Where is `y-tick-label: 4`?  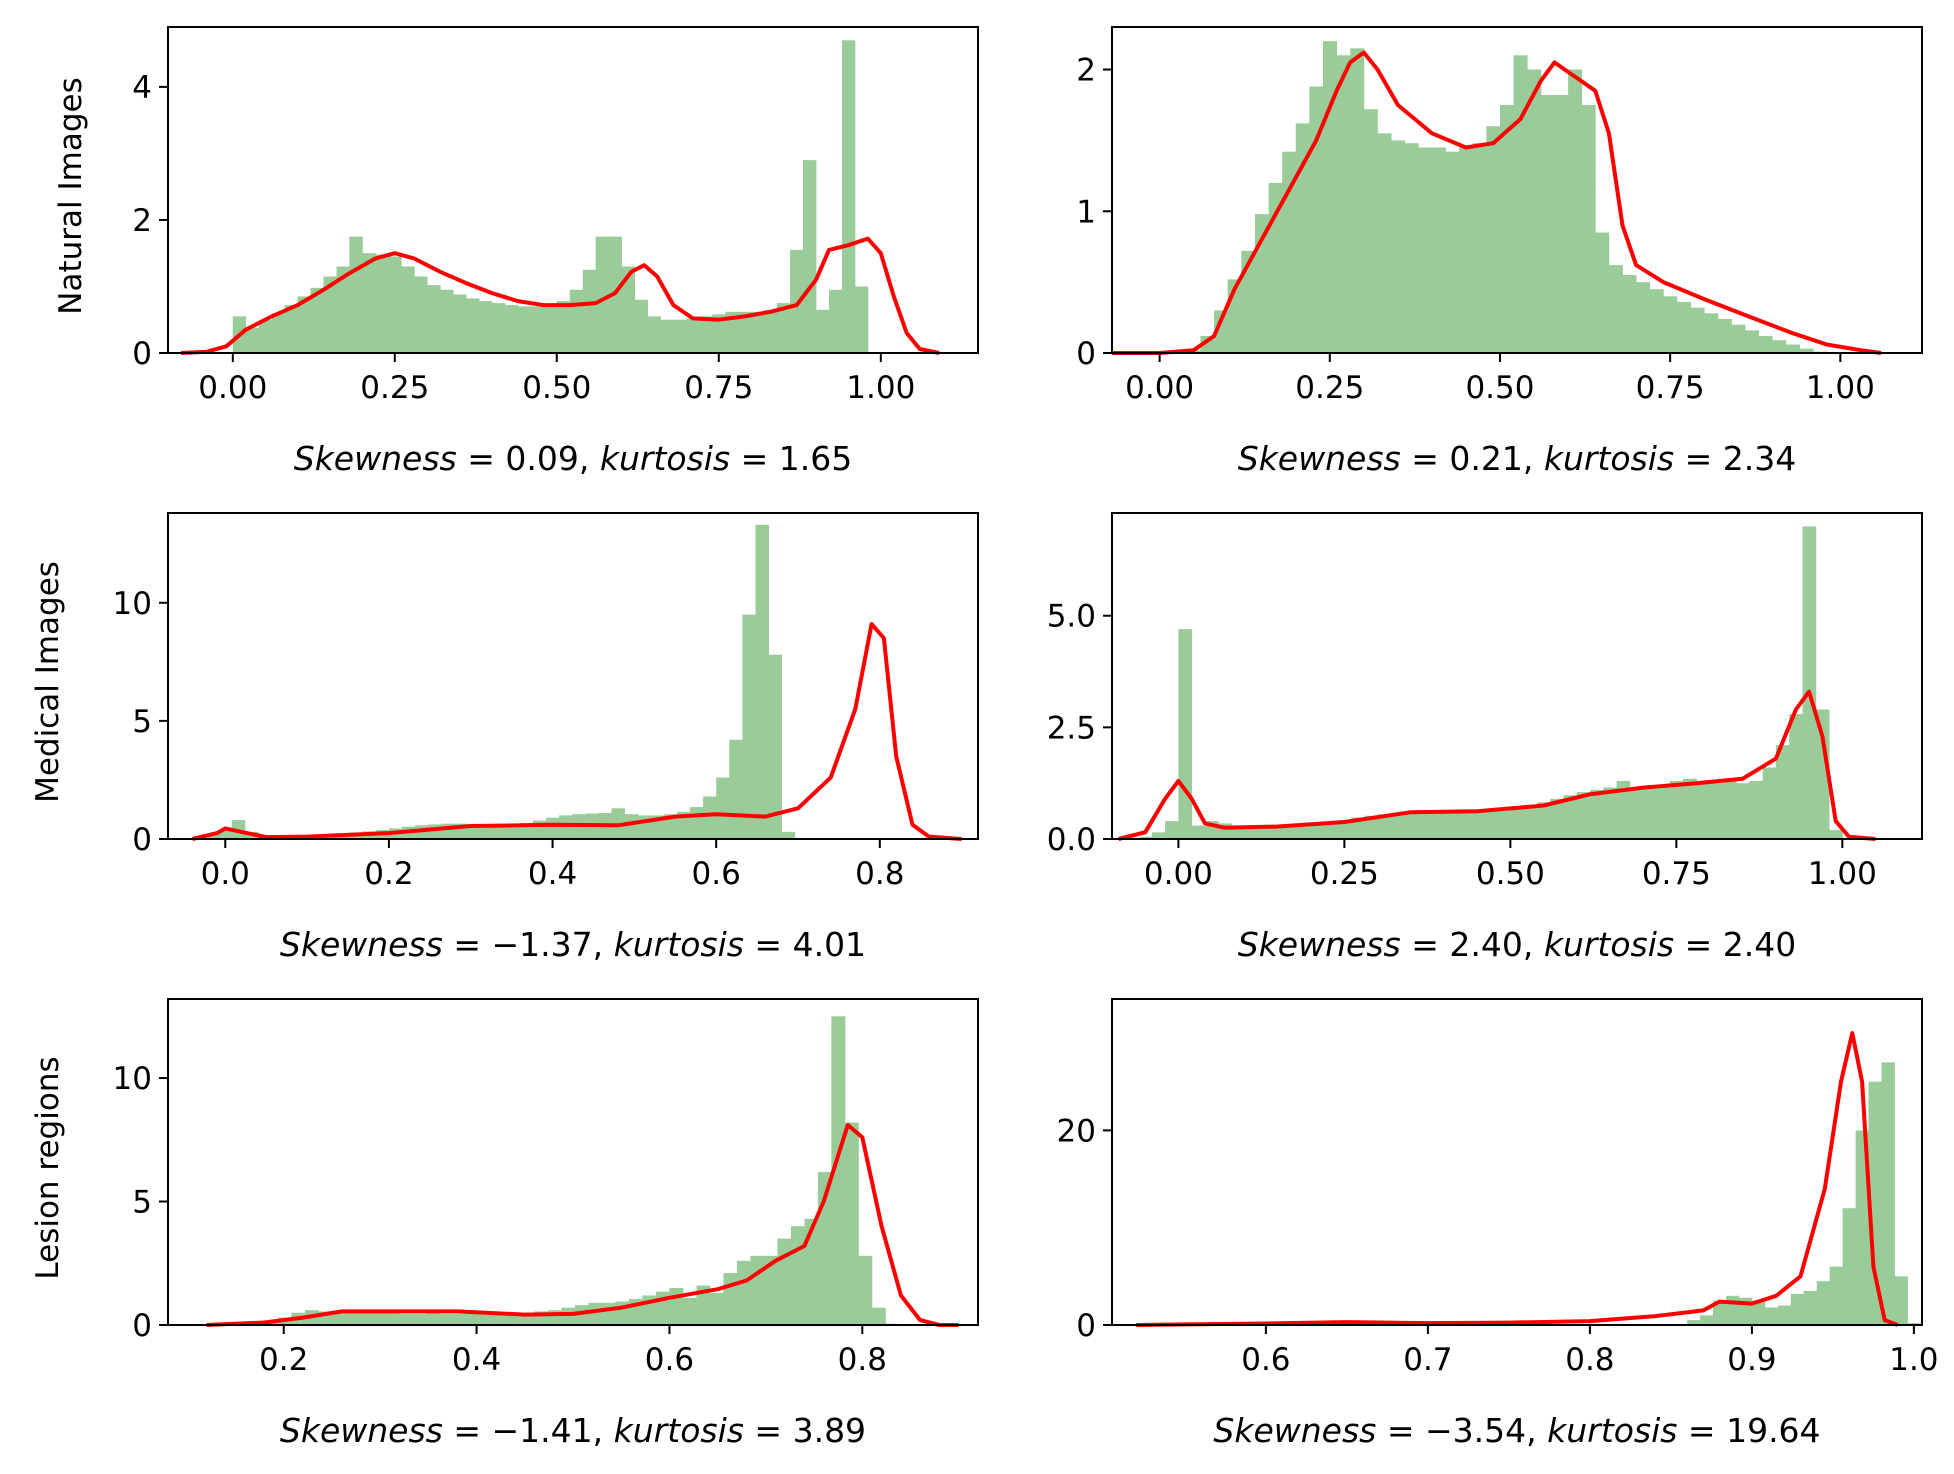
y-tick-label: 4 is located at coordinates (142, 88).